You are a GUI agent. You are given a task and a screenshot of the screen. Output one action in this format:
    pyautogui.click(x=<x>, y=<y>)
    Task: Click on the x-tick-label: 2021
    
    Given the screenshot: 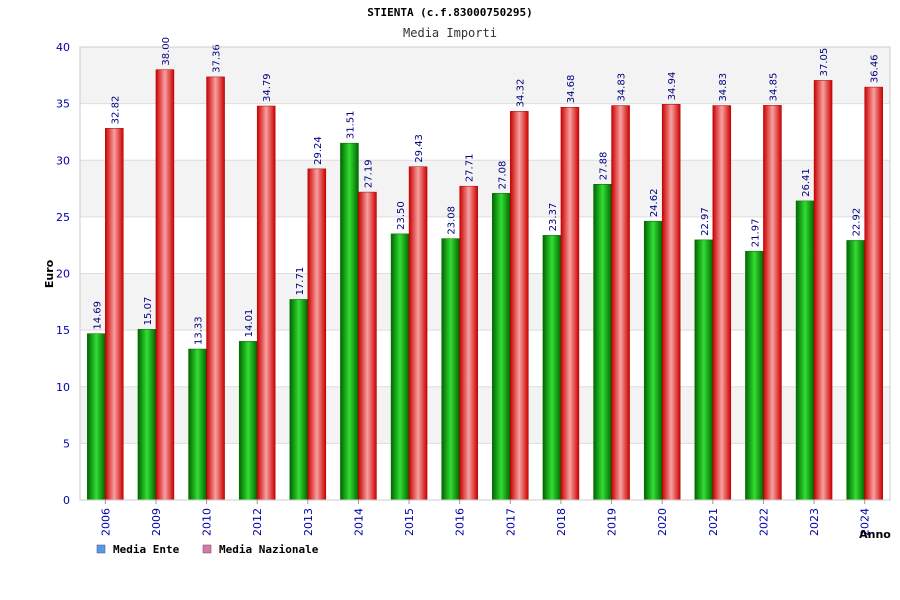 What is the action you would take?
    pyautogui.click(x=713, y=522)
    